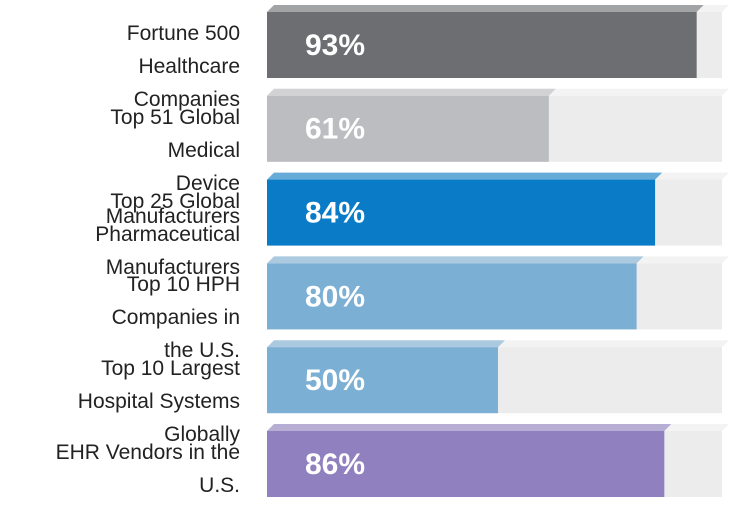 The height and width of the screenshot is (513, 732). Describe the element at coordinates (335, 213) in the screenshot. I see `value-label: 84%` at that location.